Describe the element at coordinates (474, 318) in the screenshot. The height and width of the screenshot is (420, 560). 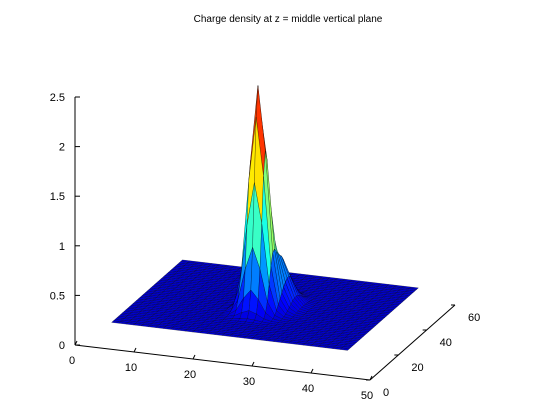
I see `y-tick-label: 60` at that location.